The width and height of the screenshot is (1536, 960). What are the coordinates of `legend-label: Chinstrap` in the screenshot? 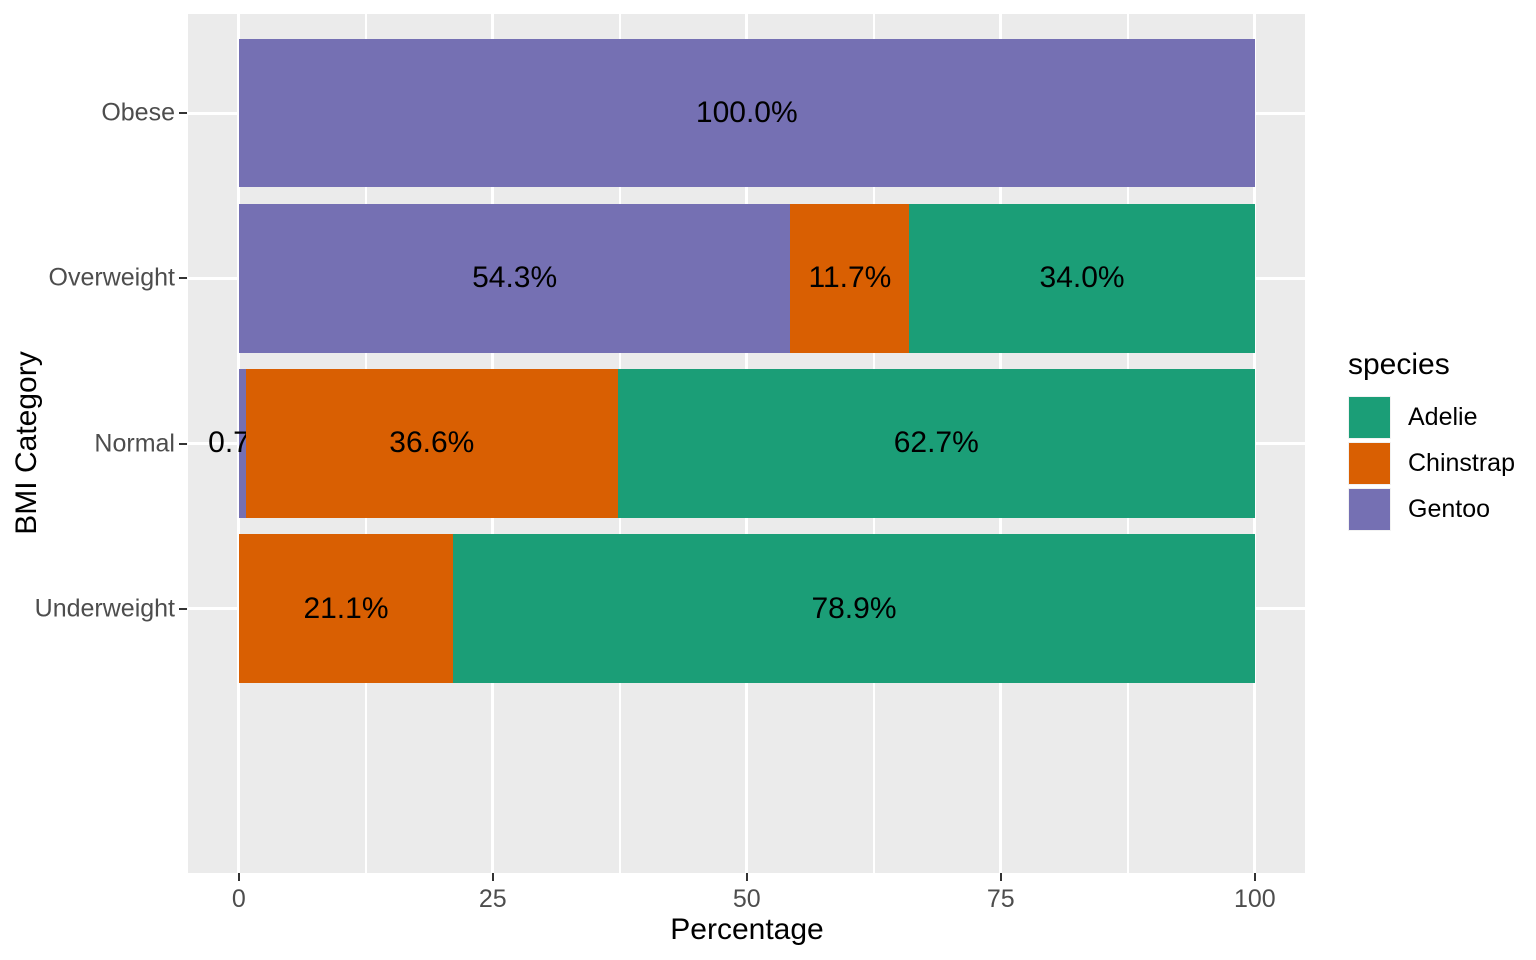 It's located at (1461, 463).